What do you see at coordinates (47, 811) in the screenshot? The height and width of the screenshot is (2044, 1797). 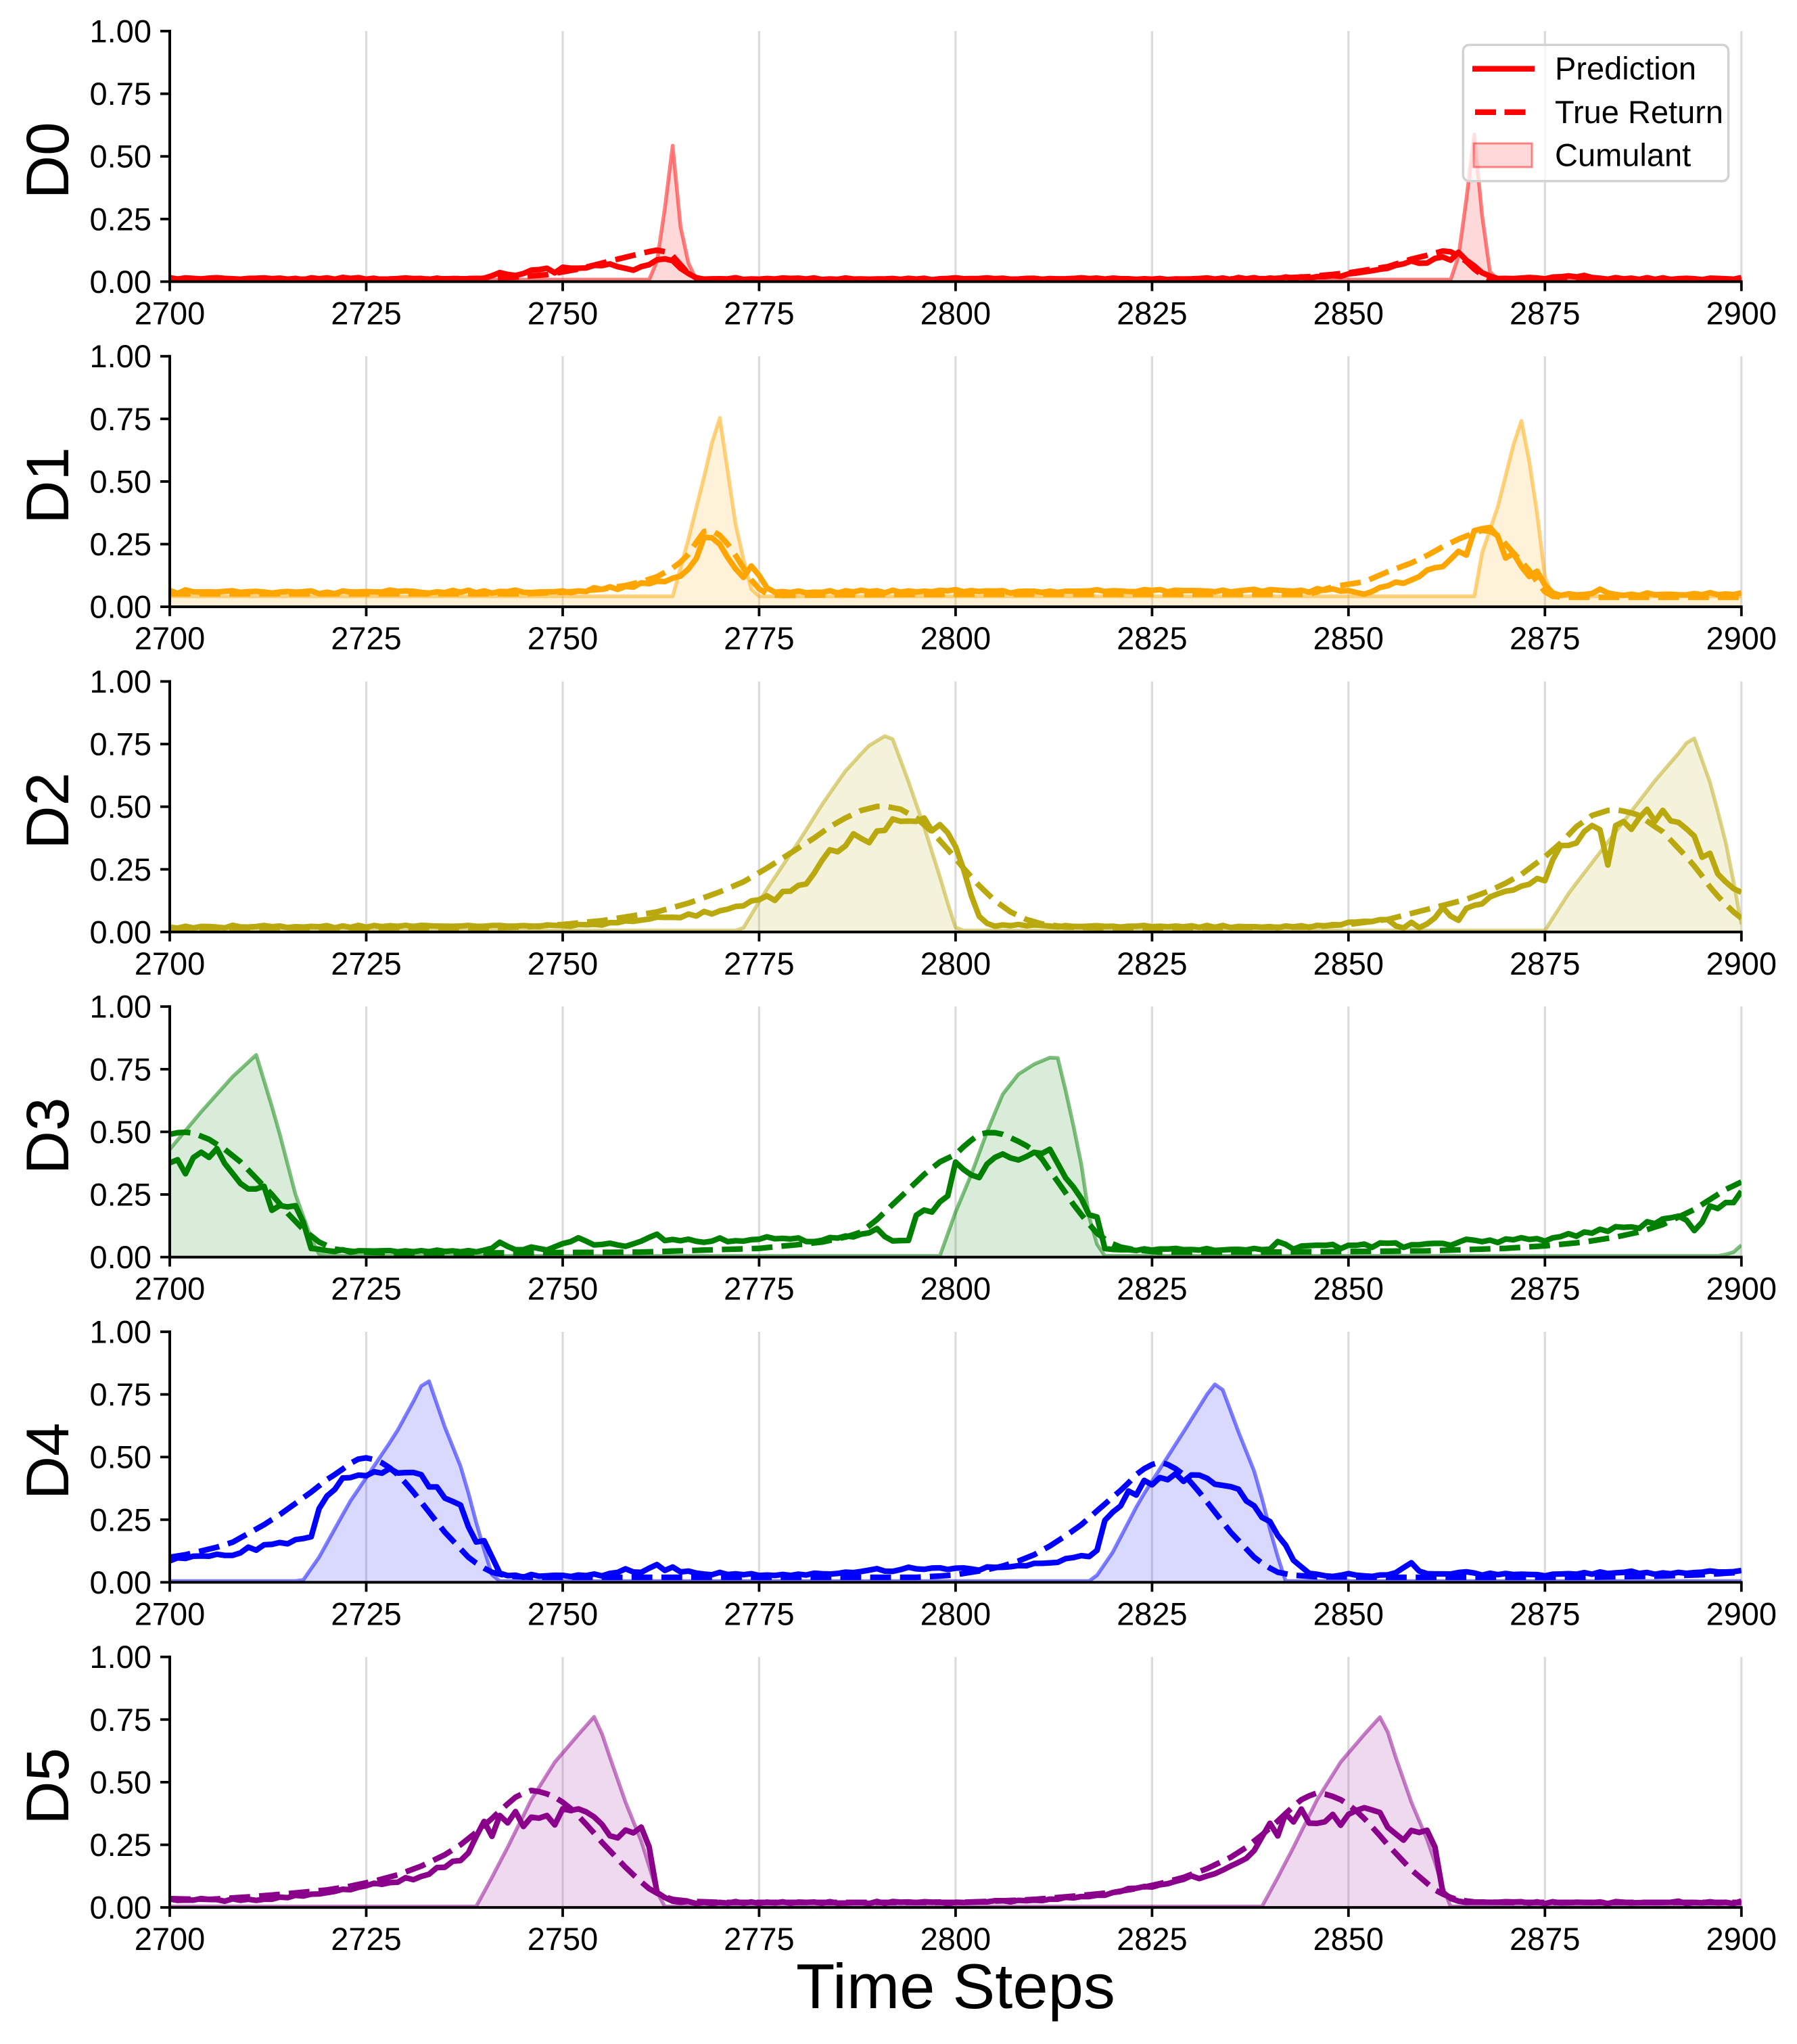 I see `svg-text: D2` at bounding box center [47, 811].